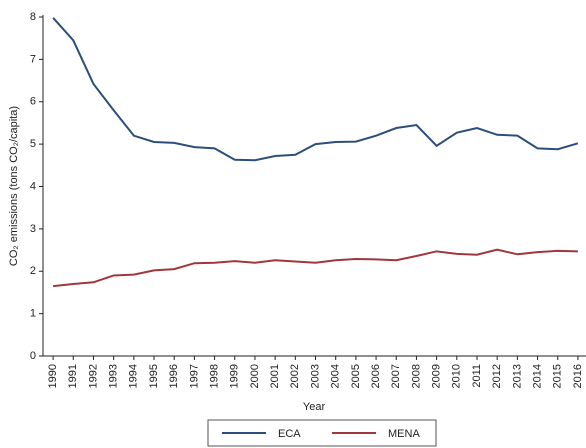 This screenshot has width=586, height=448. I want to click on x-tick-label: 2011, so click(477, 376).